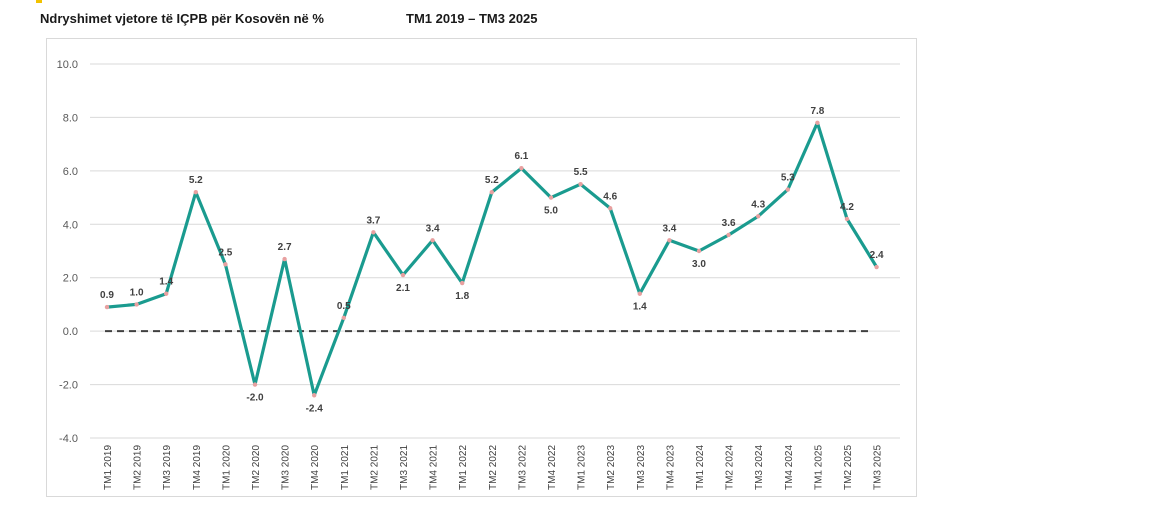 This screenshot has height=527, width=1168. Describe the element at coordinates (70, 225) in the screenshot. I see `y-tick-label: 4.0` at that location.